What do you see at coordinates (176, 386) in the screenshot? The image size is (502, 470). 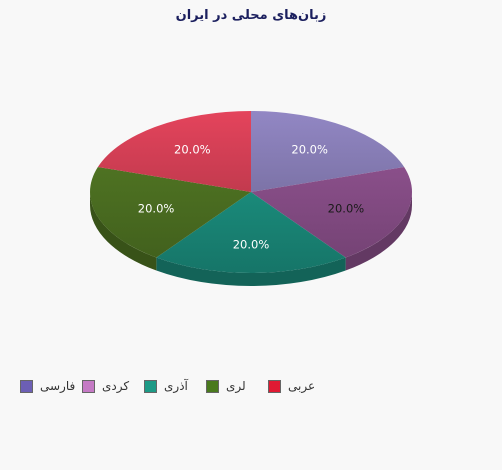 I see `legend-label: آذری` at bounding box center [176, 386].